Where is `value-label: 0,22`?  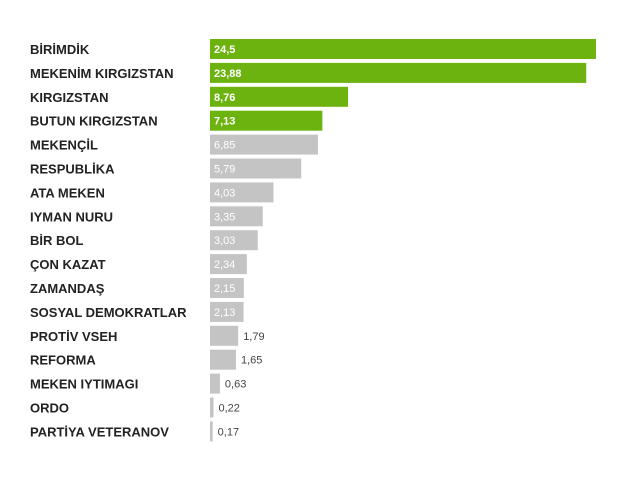 value-label: 0,22 is located at coordinates (228, 409).